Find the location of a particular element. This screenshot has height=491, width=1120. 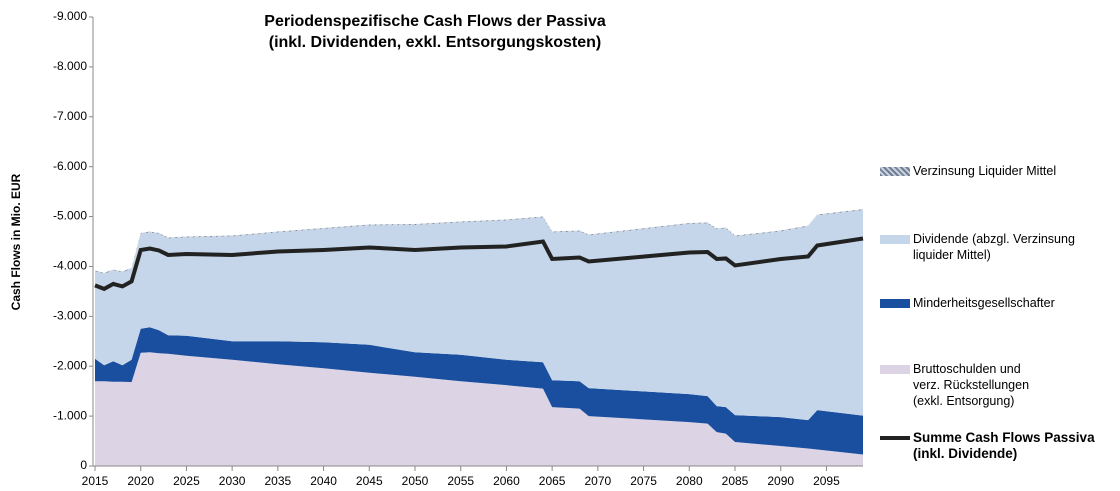

x-tick-label: 2070 is located at coordinates (598, 481).